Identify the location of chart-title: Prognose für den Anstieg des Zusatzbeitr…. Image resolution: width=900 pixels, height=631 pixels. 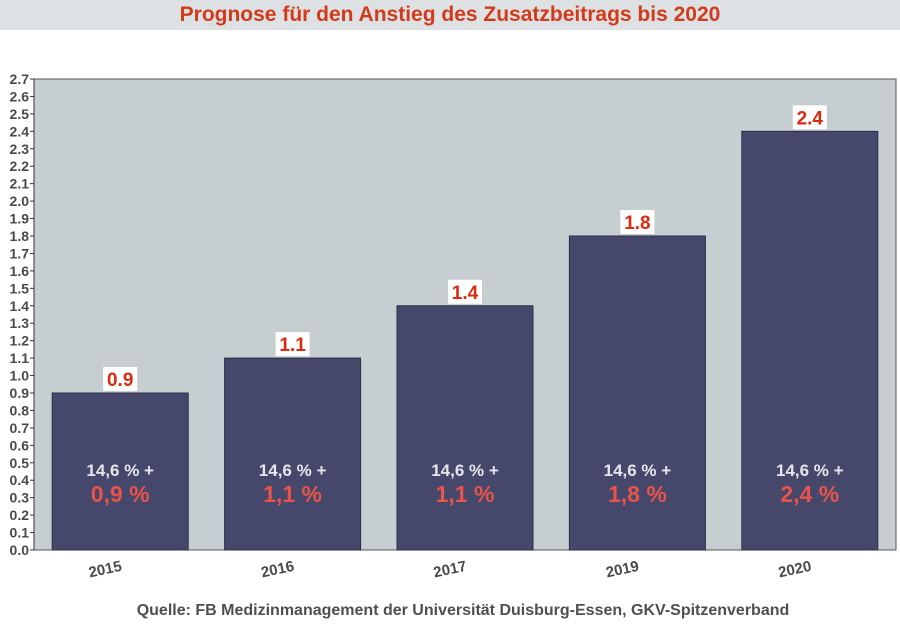
(450, 14).